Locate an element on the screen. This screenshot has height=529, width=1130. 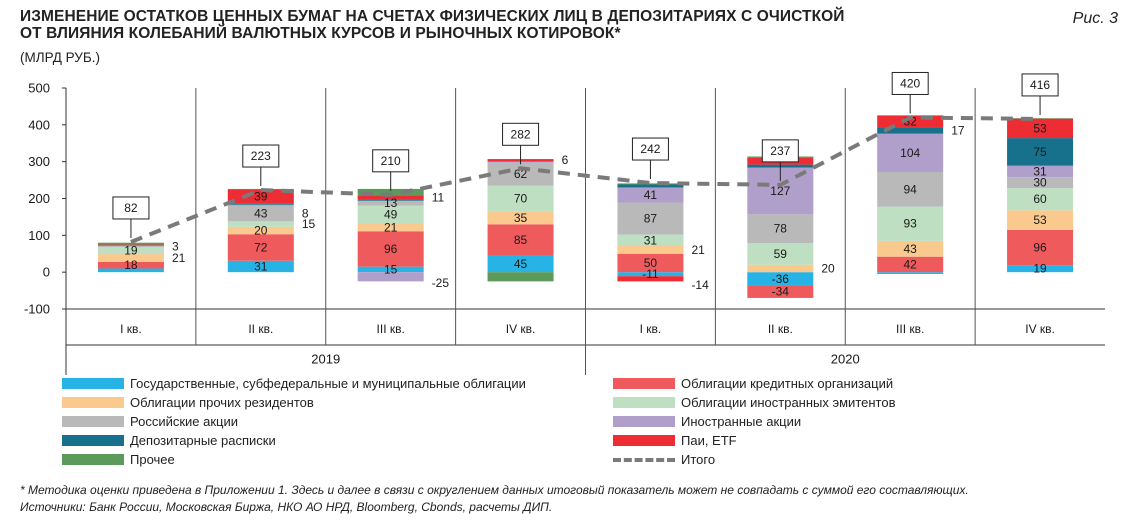
data-label: 18 is located at coordinates (131, 265).